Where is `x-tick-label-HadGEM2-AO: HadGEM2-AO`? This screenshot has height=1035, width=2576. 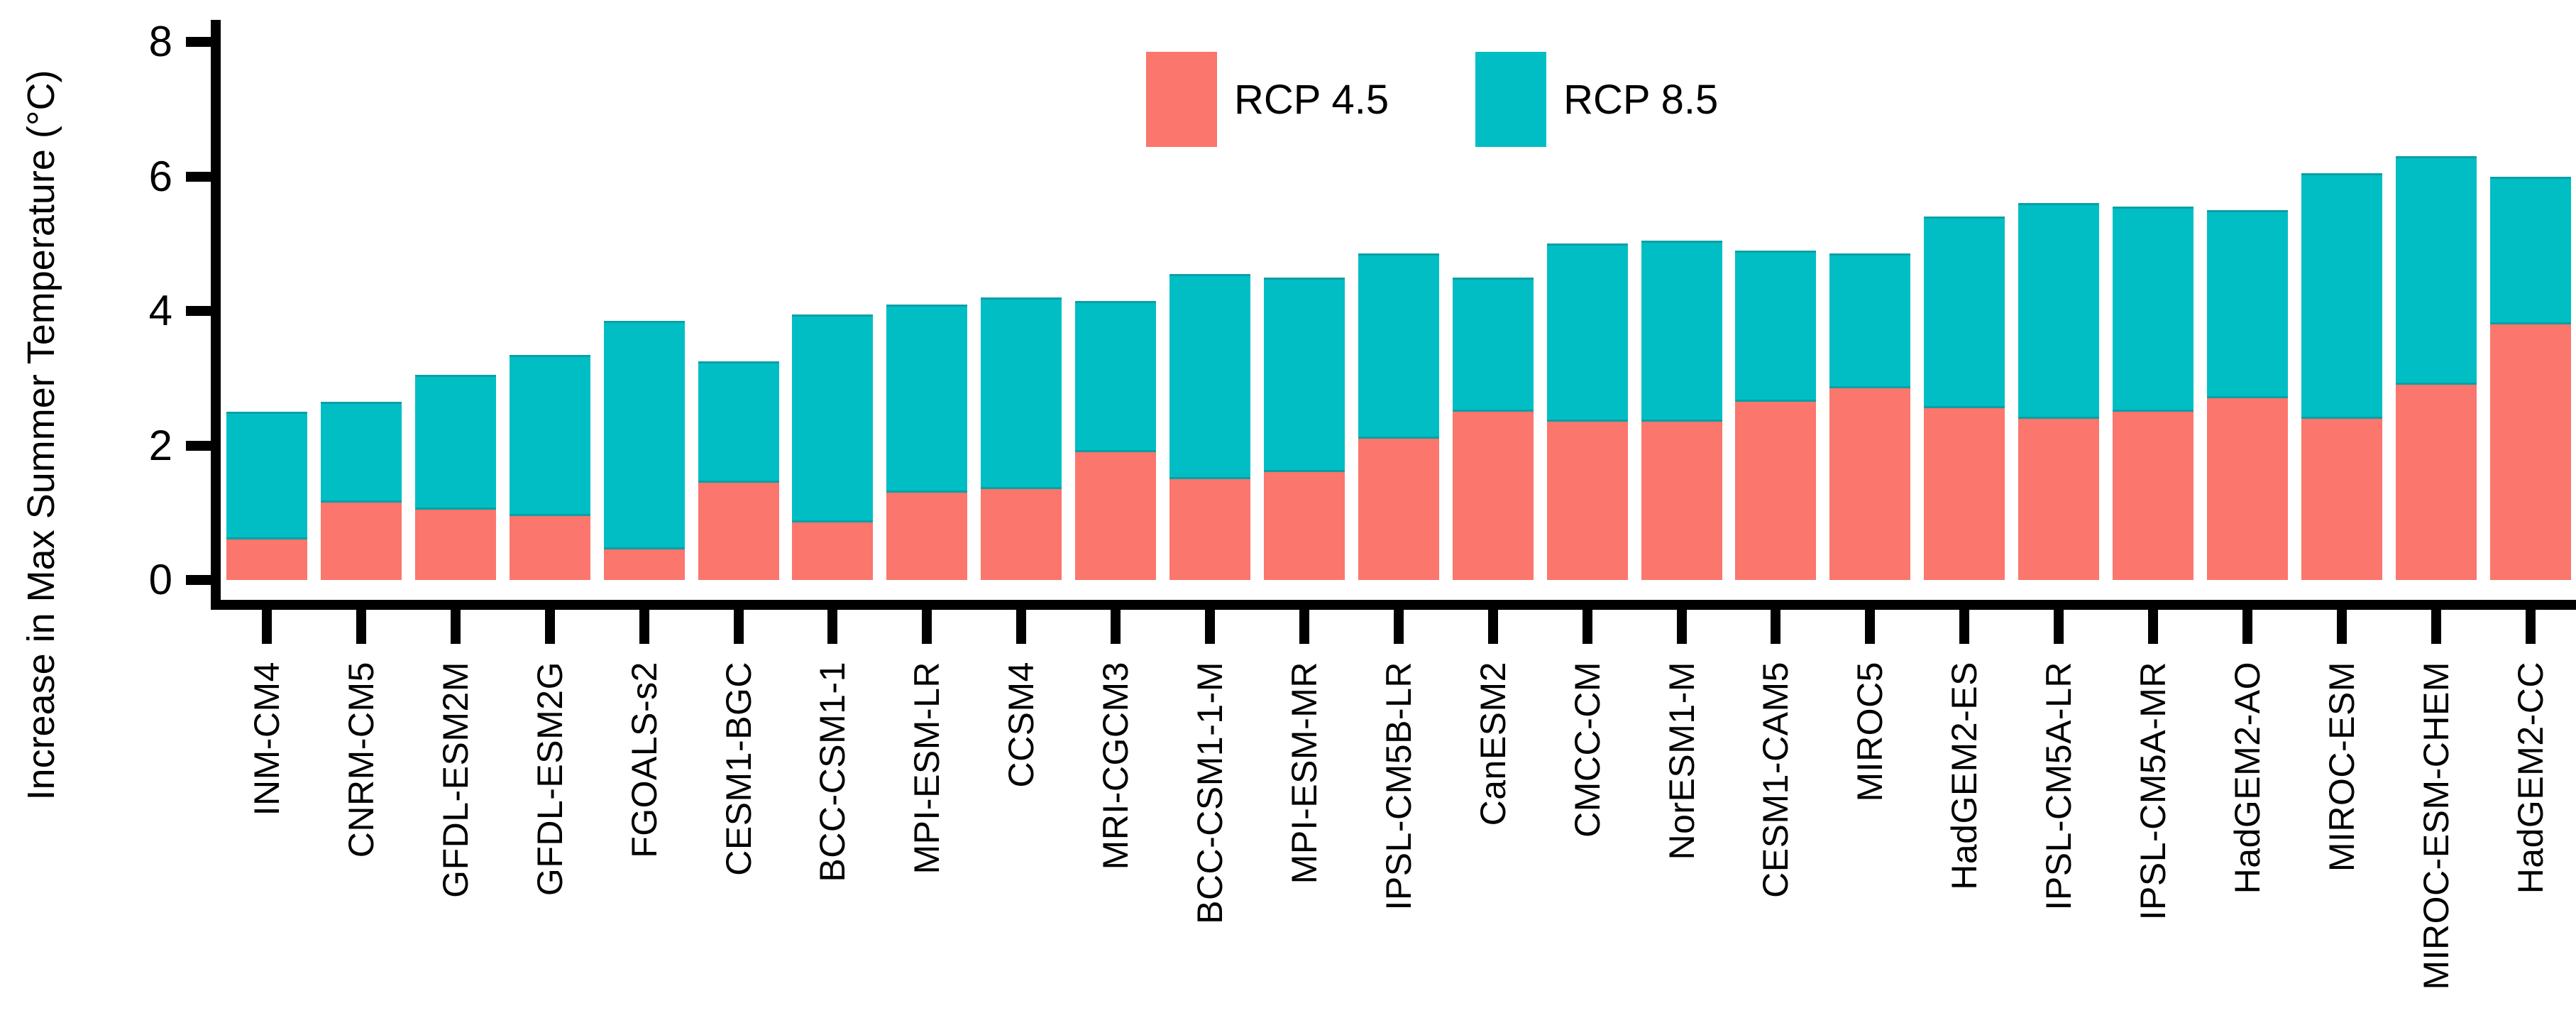
x-tick-label-HadGEM2-AO: HadGEM2-AO is located at coordinates (2247, 778).